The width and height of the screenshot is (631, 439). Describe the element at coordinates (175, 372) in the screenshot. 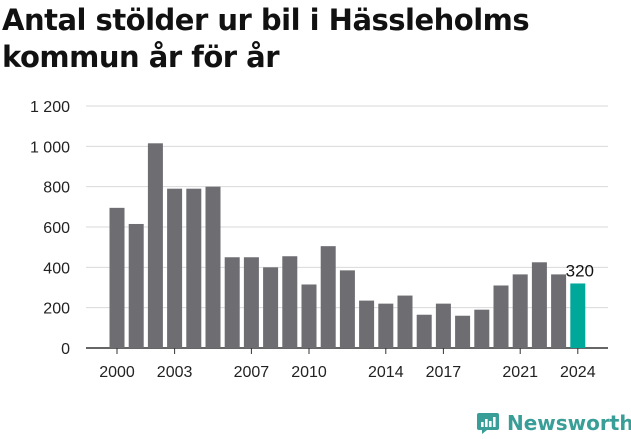

I see `x-tick-label: 2003` at that location.